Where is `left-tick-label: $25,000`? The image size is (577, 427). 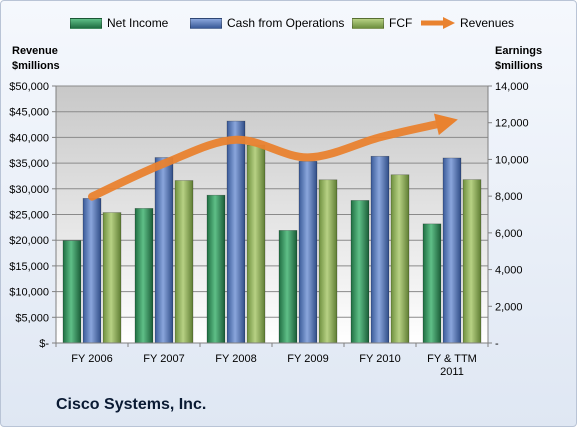
left-tick-label: $25,000 is located at coordinates (29, 216).